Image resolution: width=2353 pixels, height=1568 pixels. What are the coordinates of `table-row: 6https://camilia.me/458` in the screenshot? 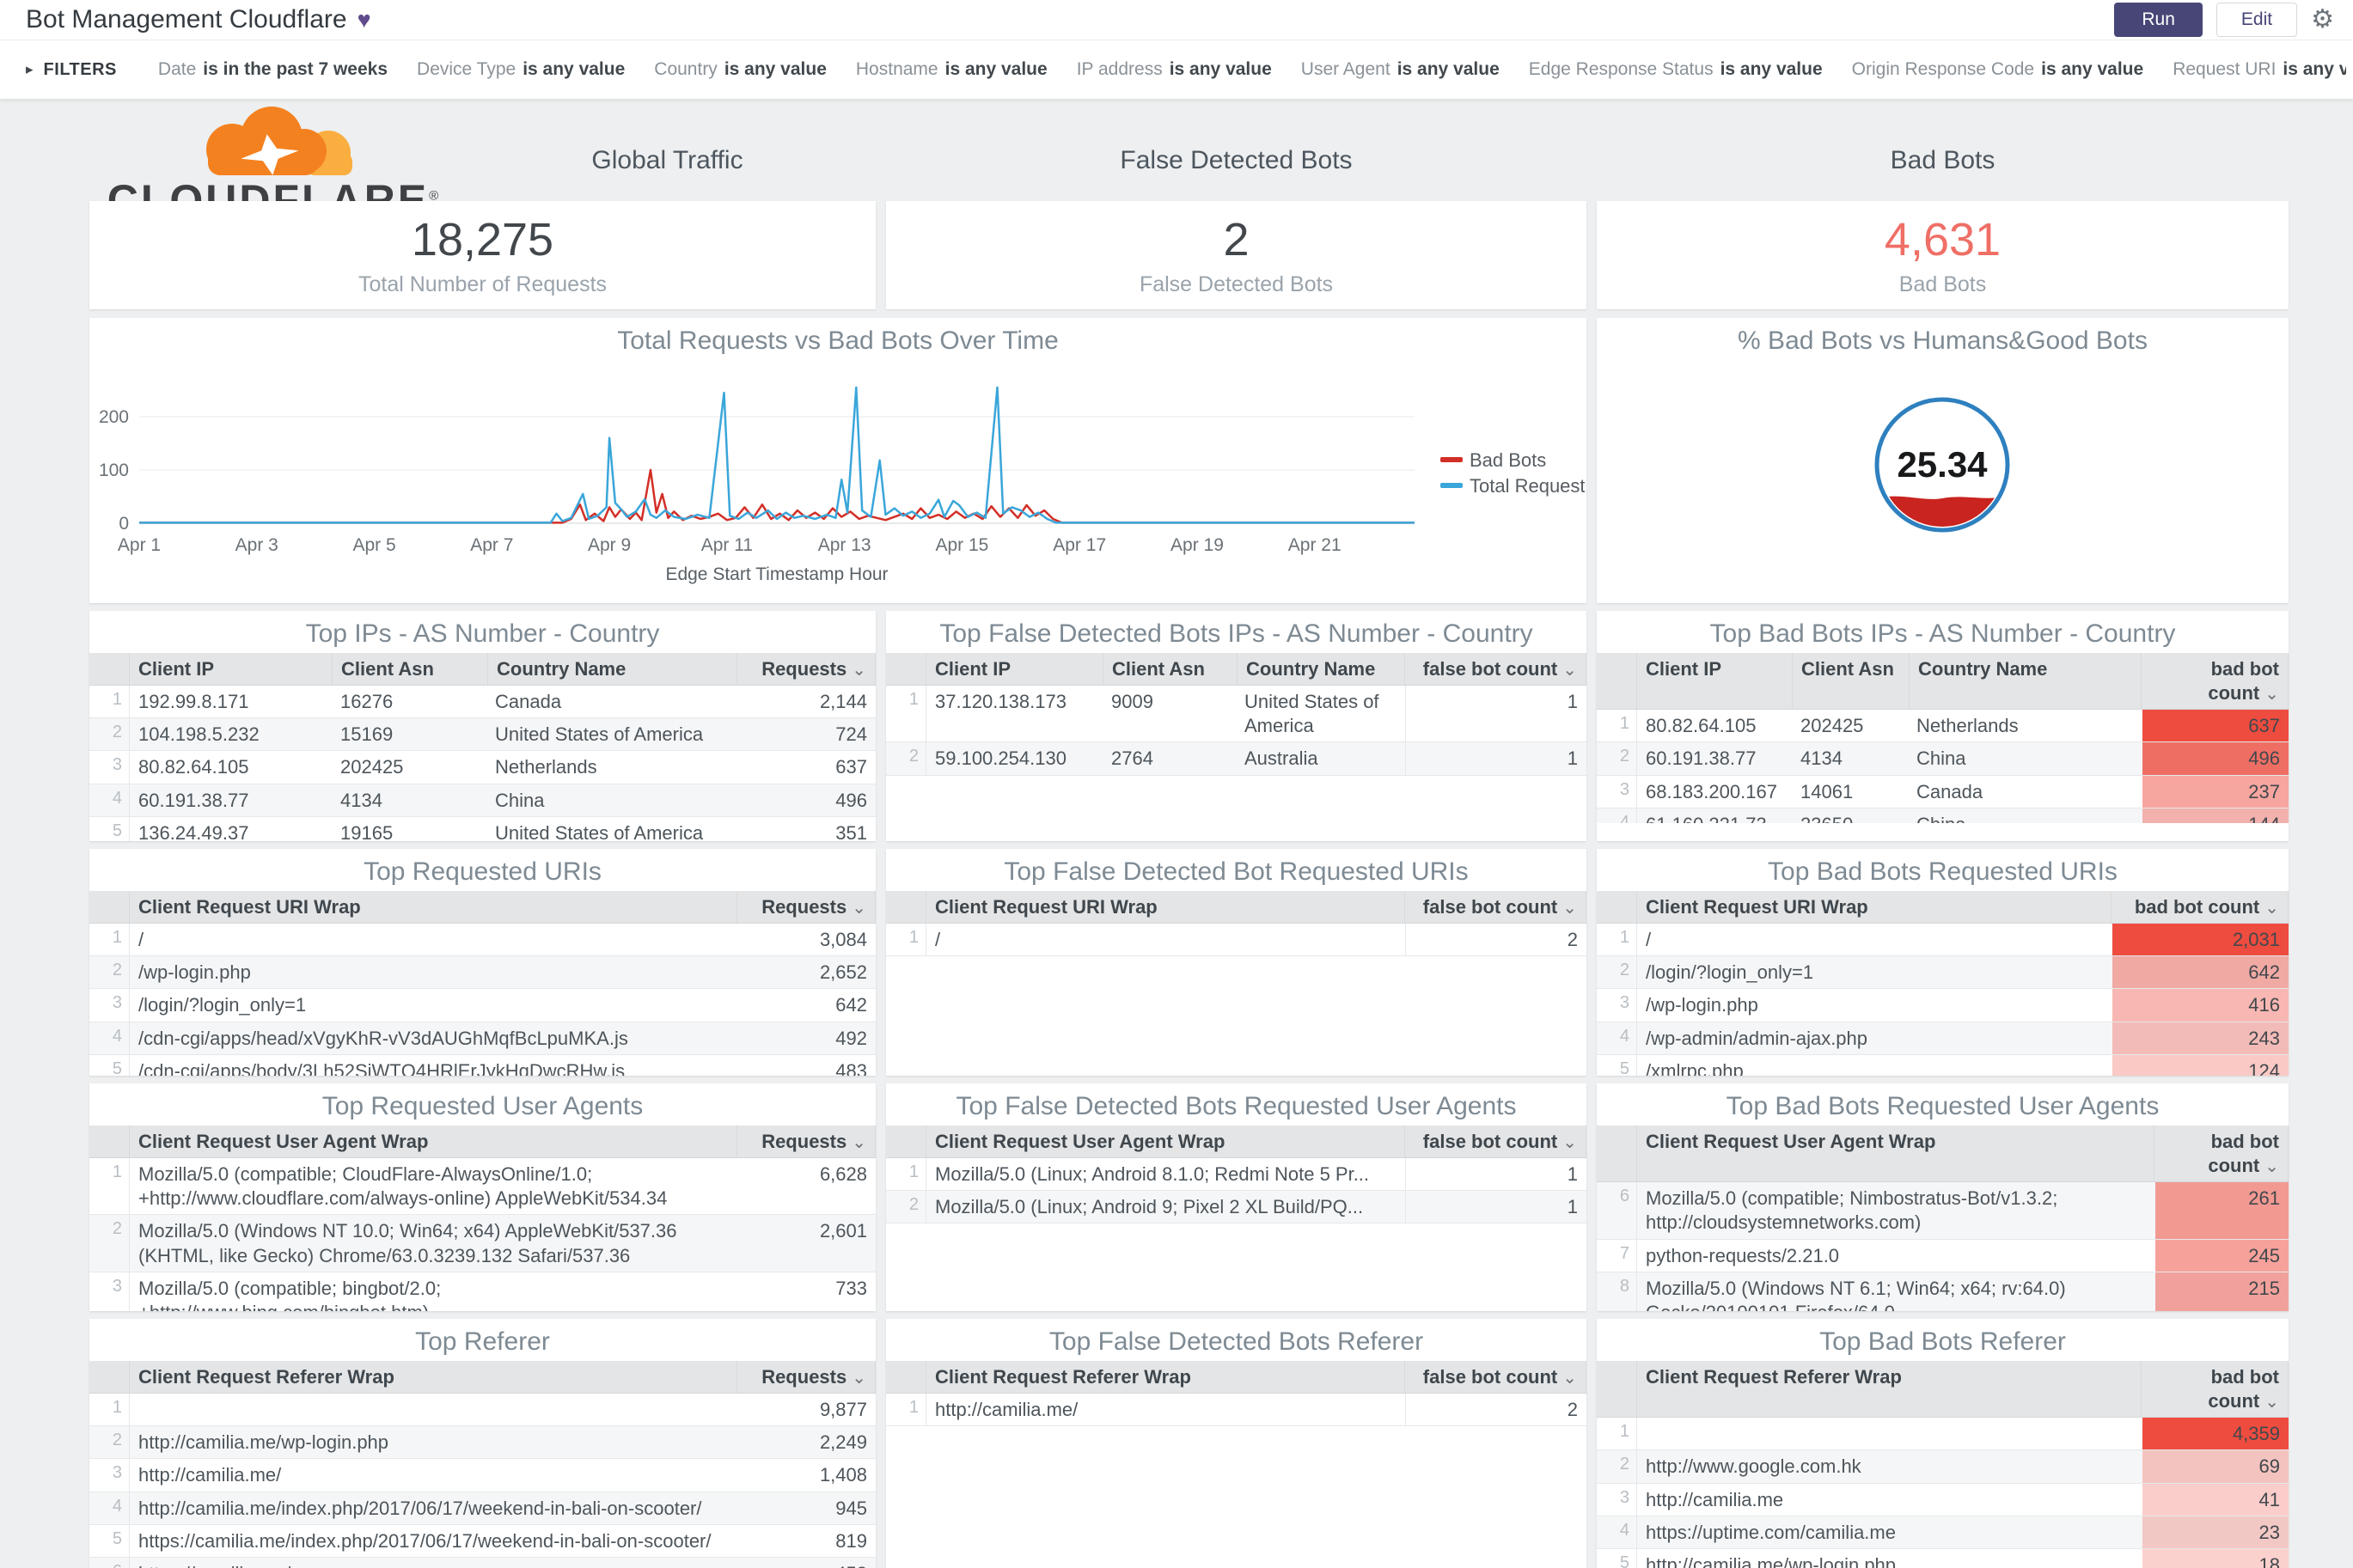 It's located at (483, 1563).